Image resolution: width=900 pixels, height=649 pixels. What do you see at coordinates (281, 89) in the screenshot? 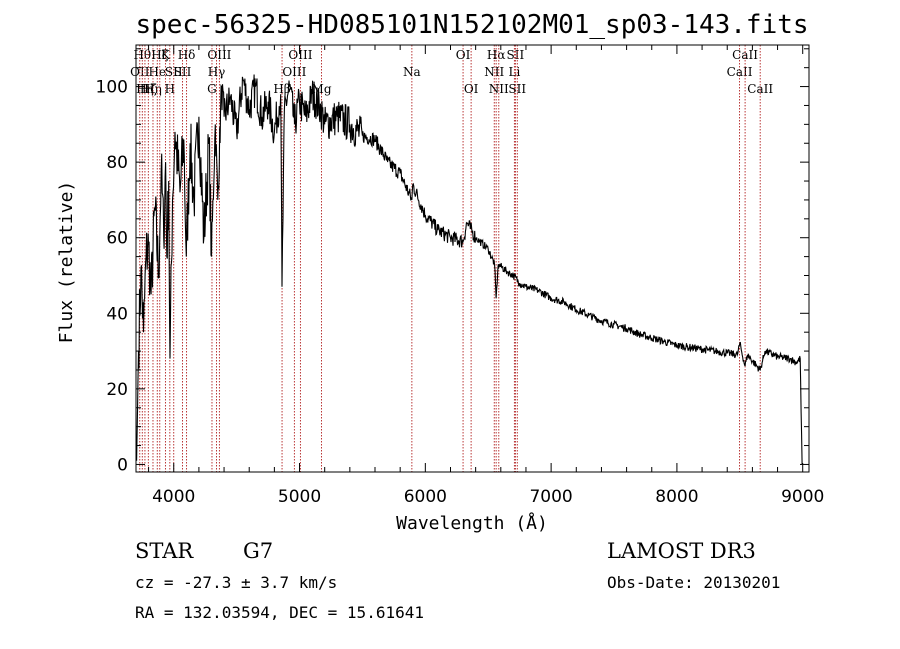
I see `line-marker-label: Hβ` at bounding box center [281, 89].